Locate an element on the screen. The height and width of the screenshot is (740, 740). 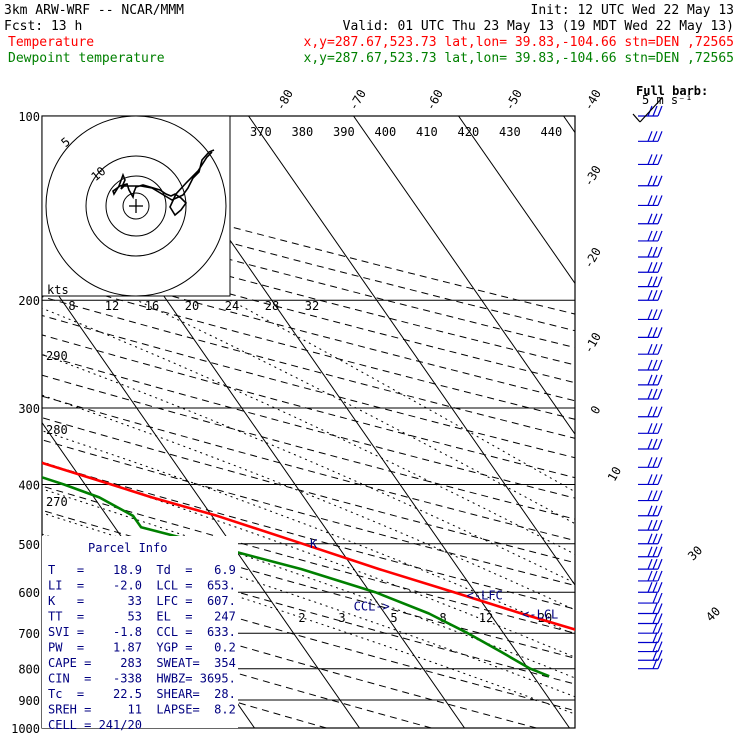
theta-e-label: 390 is located at coordinates (344, 132).